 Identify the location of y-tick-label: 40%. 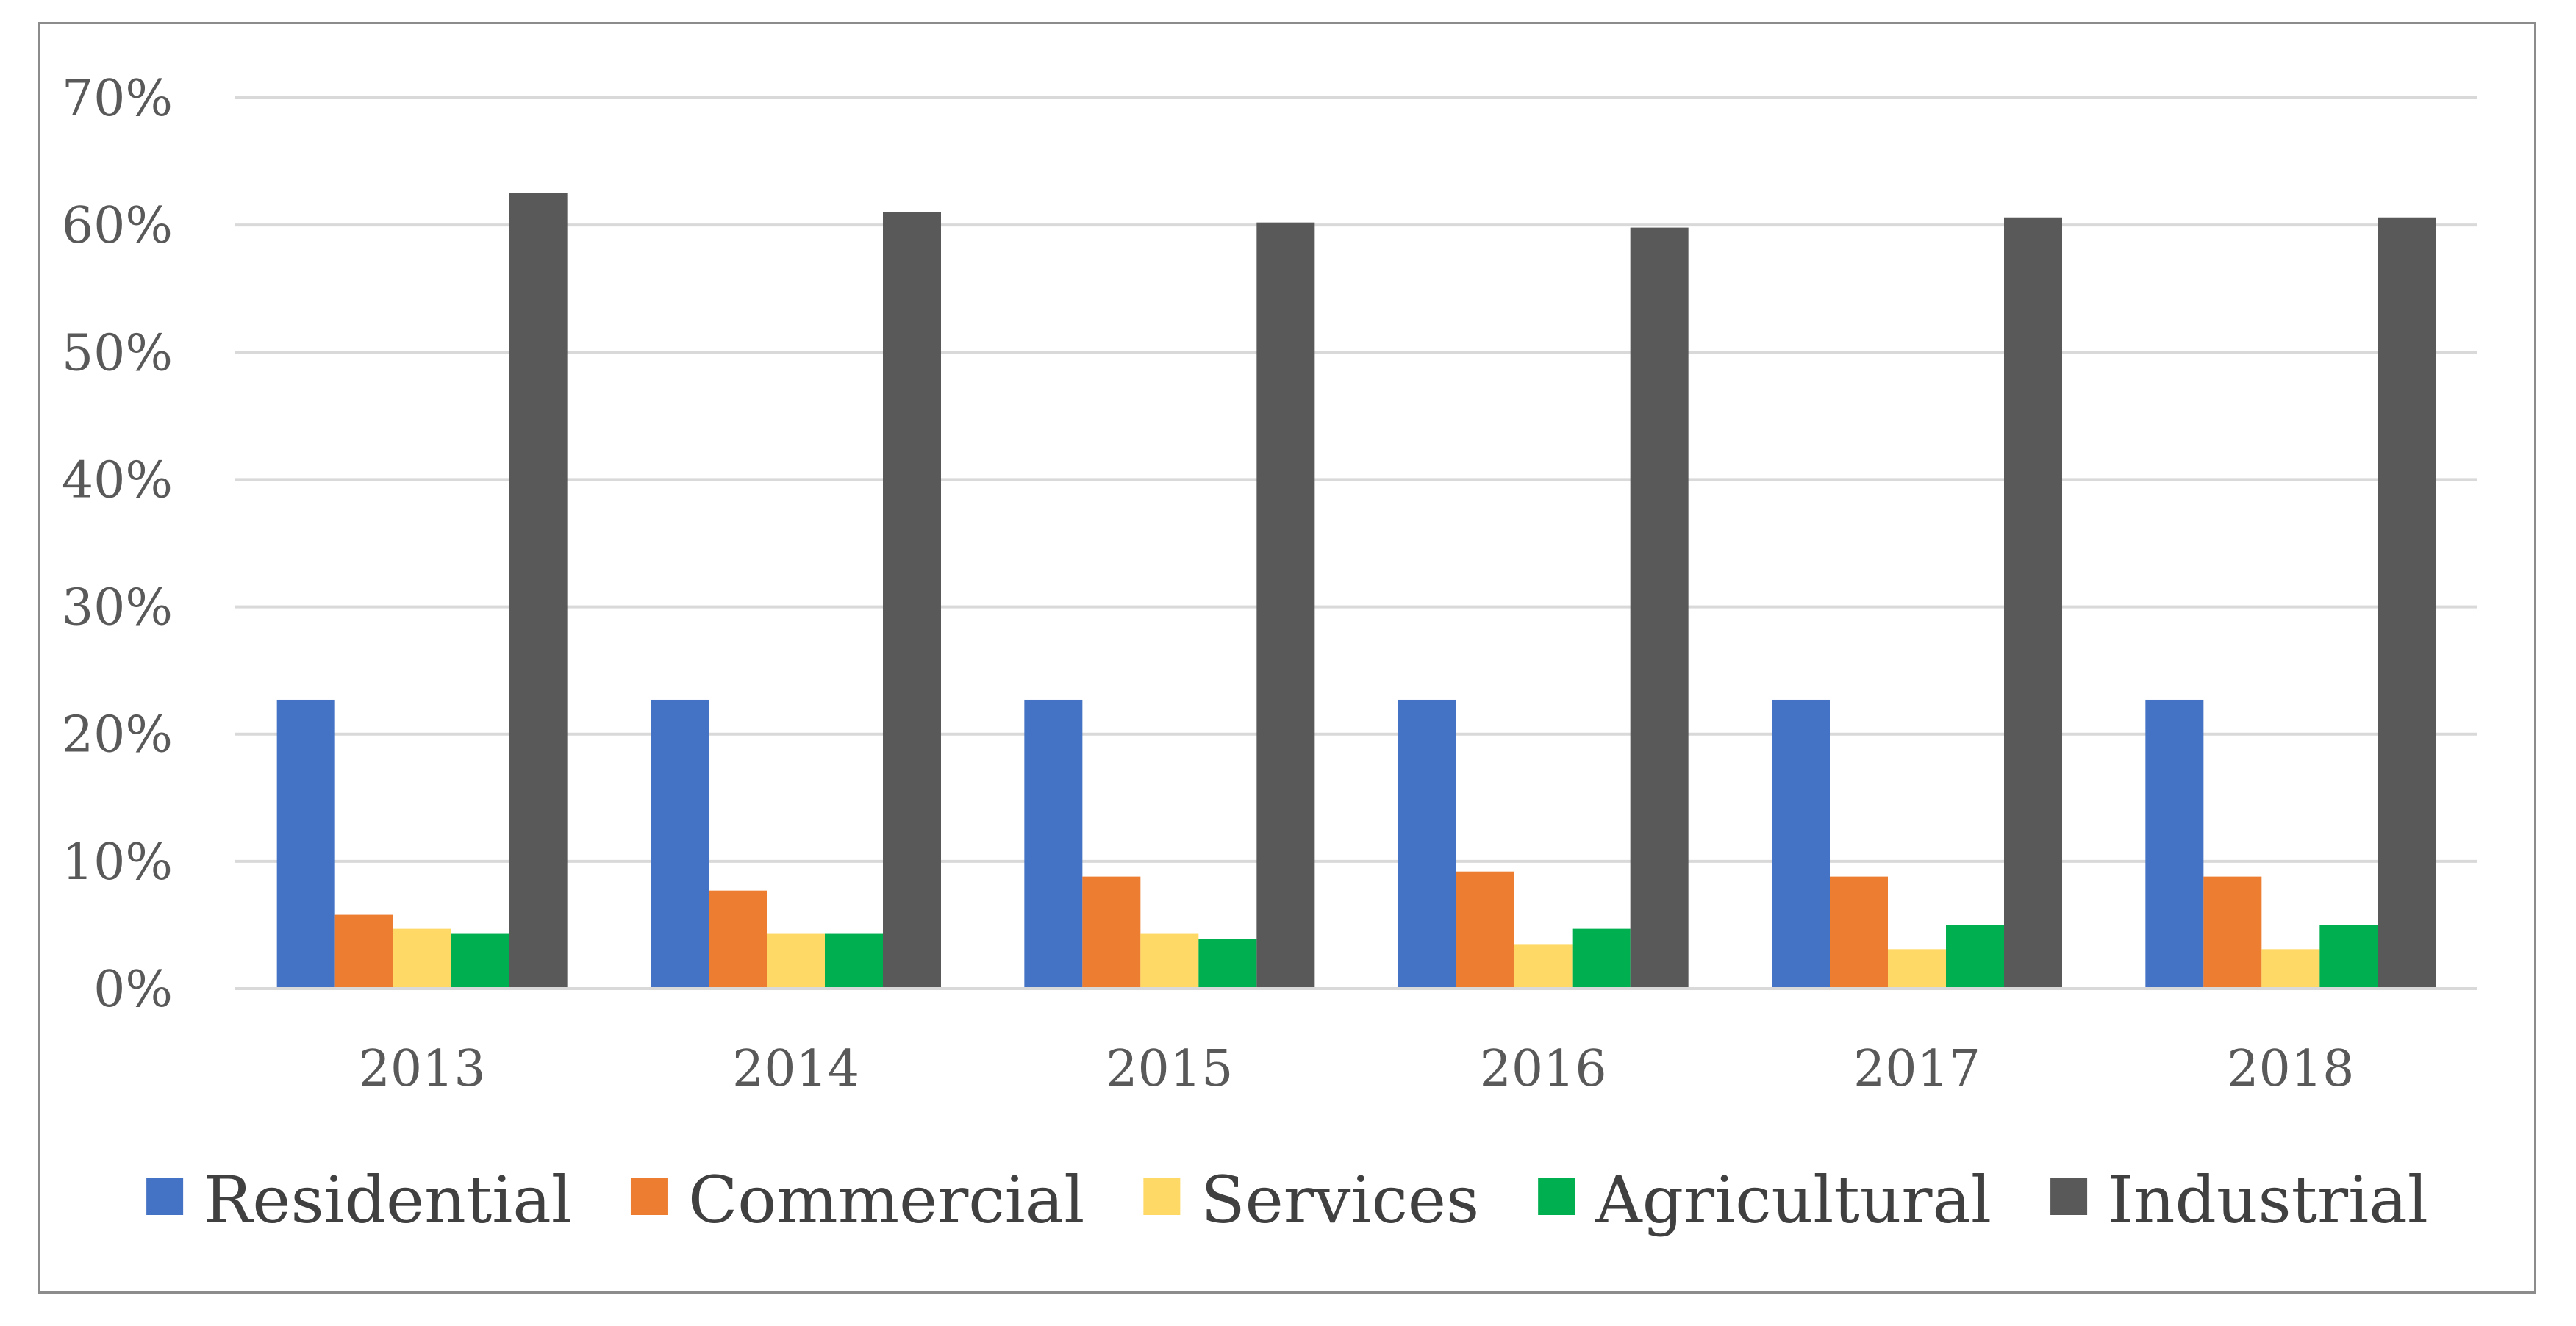
(117, 480).